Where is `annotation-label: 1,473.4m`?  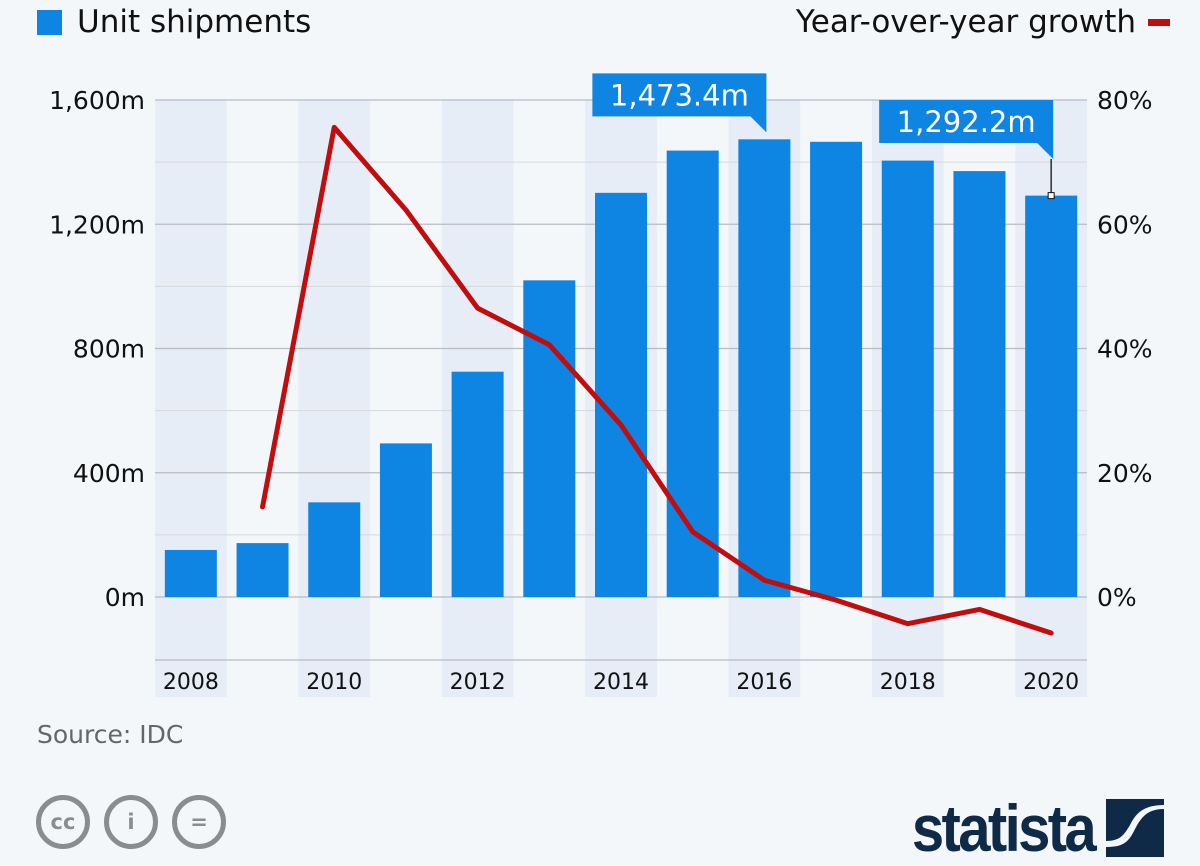 annotation-label: 1,473.4m is located at coordinates (679, 95).